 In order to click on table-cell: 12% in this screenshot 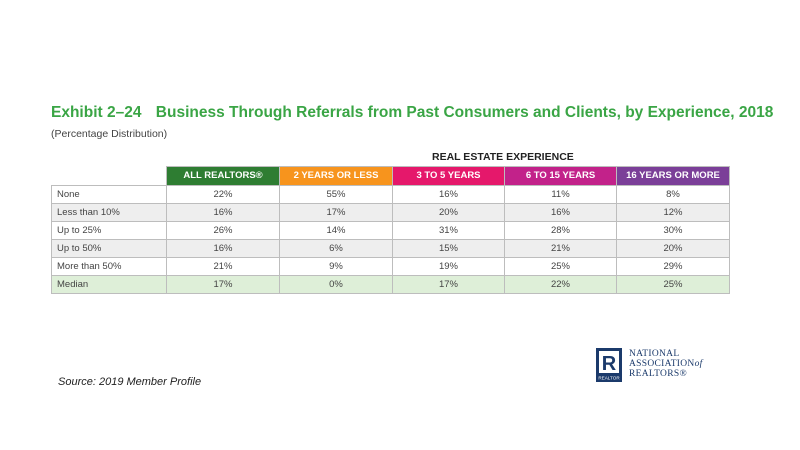, I will do `click(673, 212)`.